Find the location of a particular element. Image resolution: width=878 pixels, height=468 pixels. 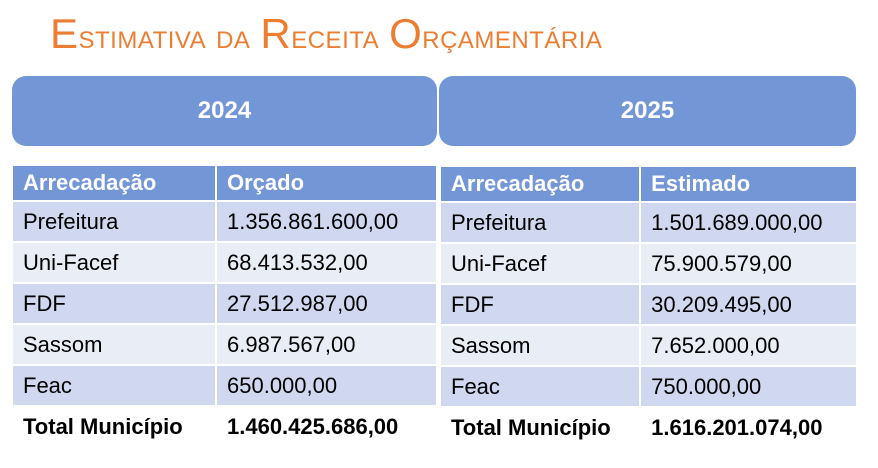

header-row: Arrecadação Orçado is located at coordinates (224, 183).